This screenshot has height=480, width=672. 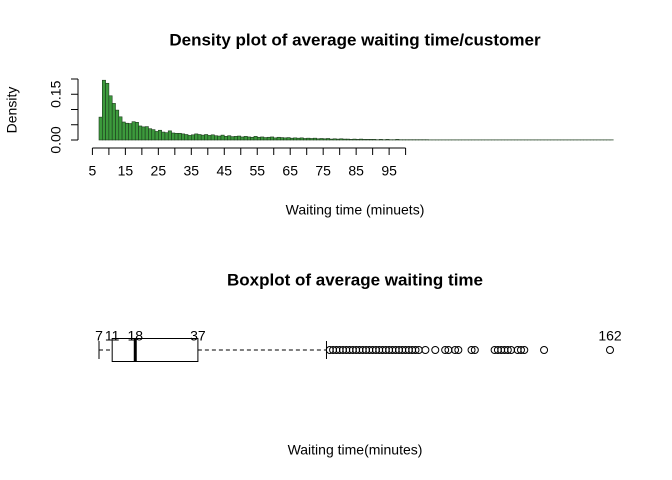 I want to click on x-axis-label: Waiting time (minuets), so click(x=355, y=210).